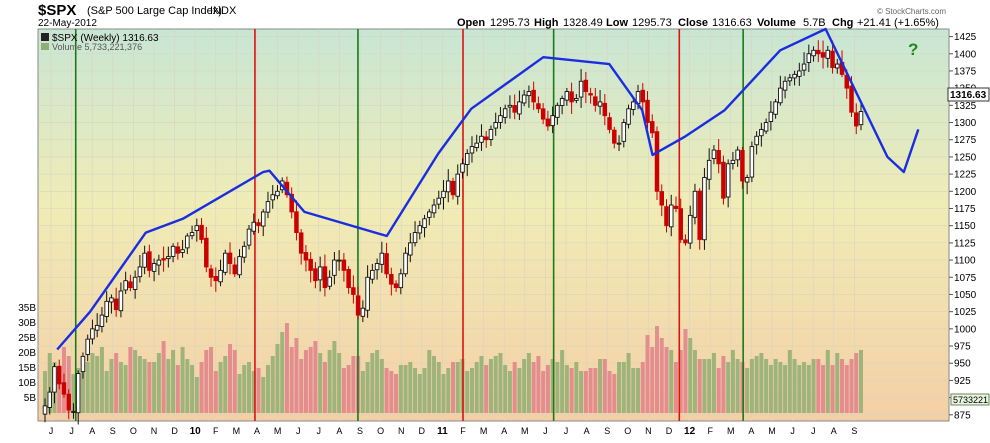  I want to click on volume-tick-label: 5B, so click(30, 398).